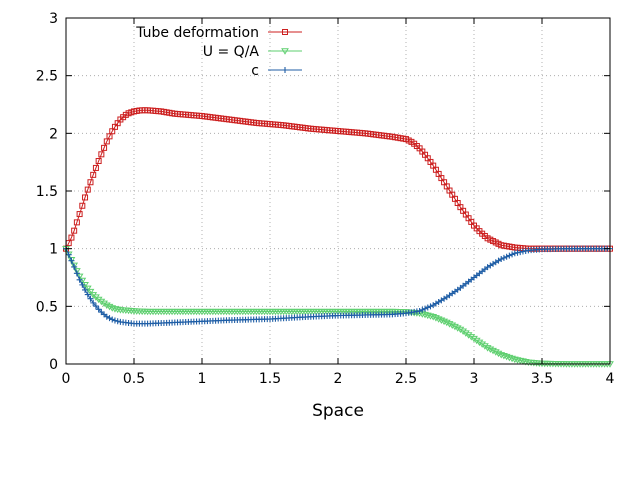 This screenshot has width=640, height=480. I want to click on x-tick-label: 0, so click(66, 379).